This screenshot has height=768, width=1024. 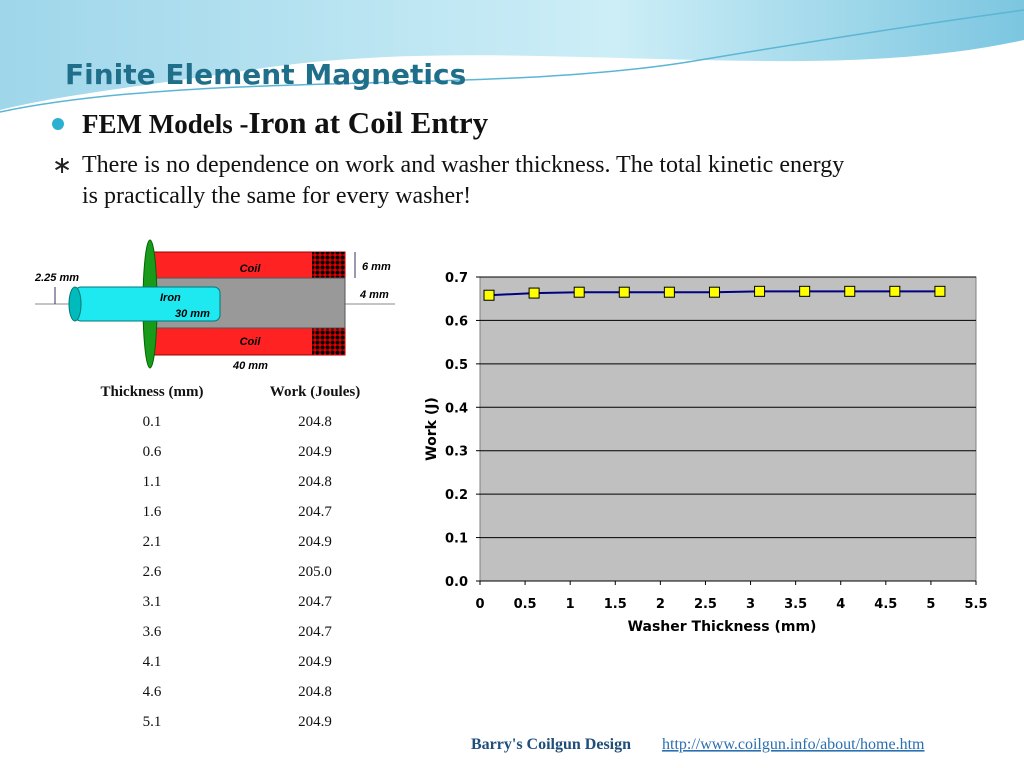 I want to click on y-tick-label: 0.0, so click(x=456, y=582).